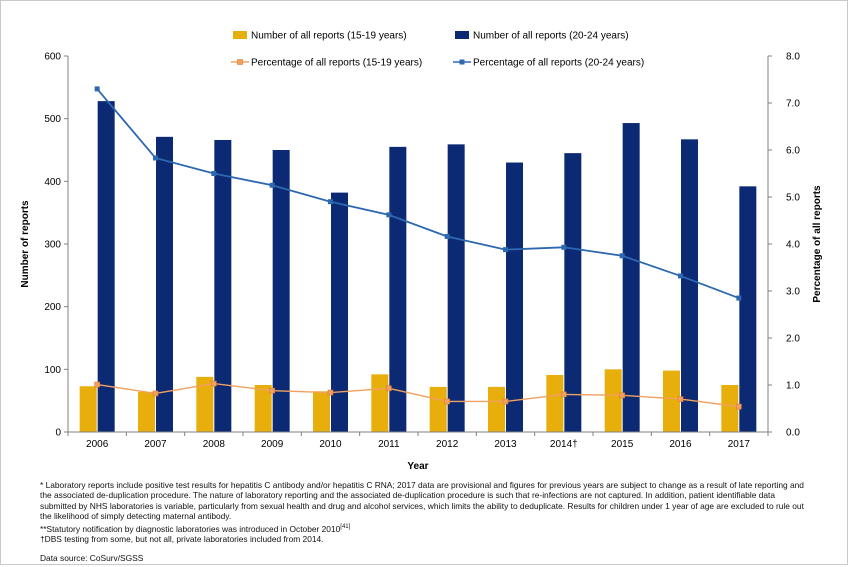  Describe the element at coordinates (336, 63) in the screenshot. I see `legend-label-line-15-19: Percentage of all reports (15-19 years)` at that location.